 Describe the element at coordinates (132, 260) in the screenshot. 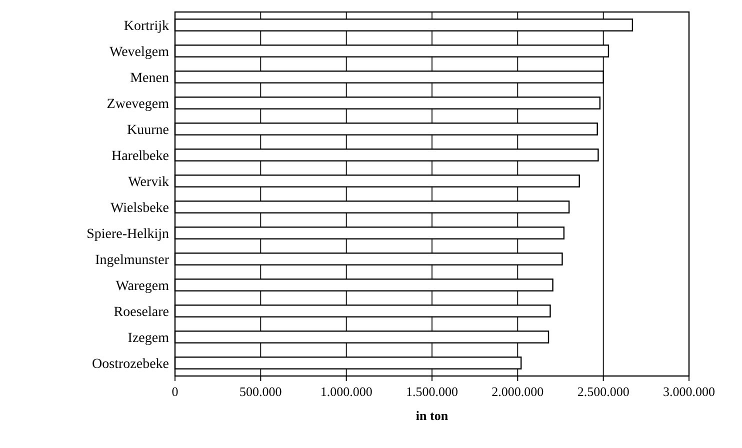

I see `y-tick-label: Ingelmunster` at that location.